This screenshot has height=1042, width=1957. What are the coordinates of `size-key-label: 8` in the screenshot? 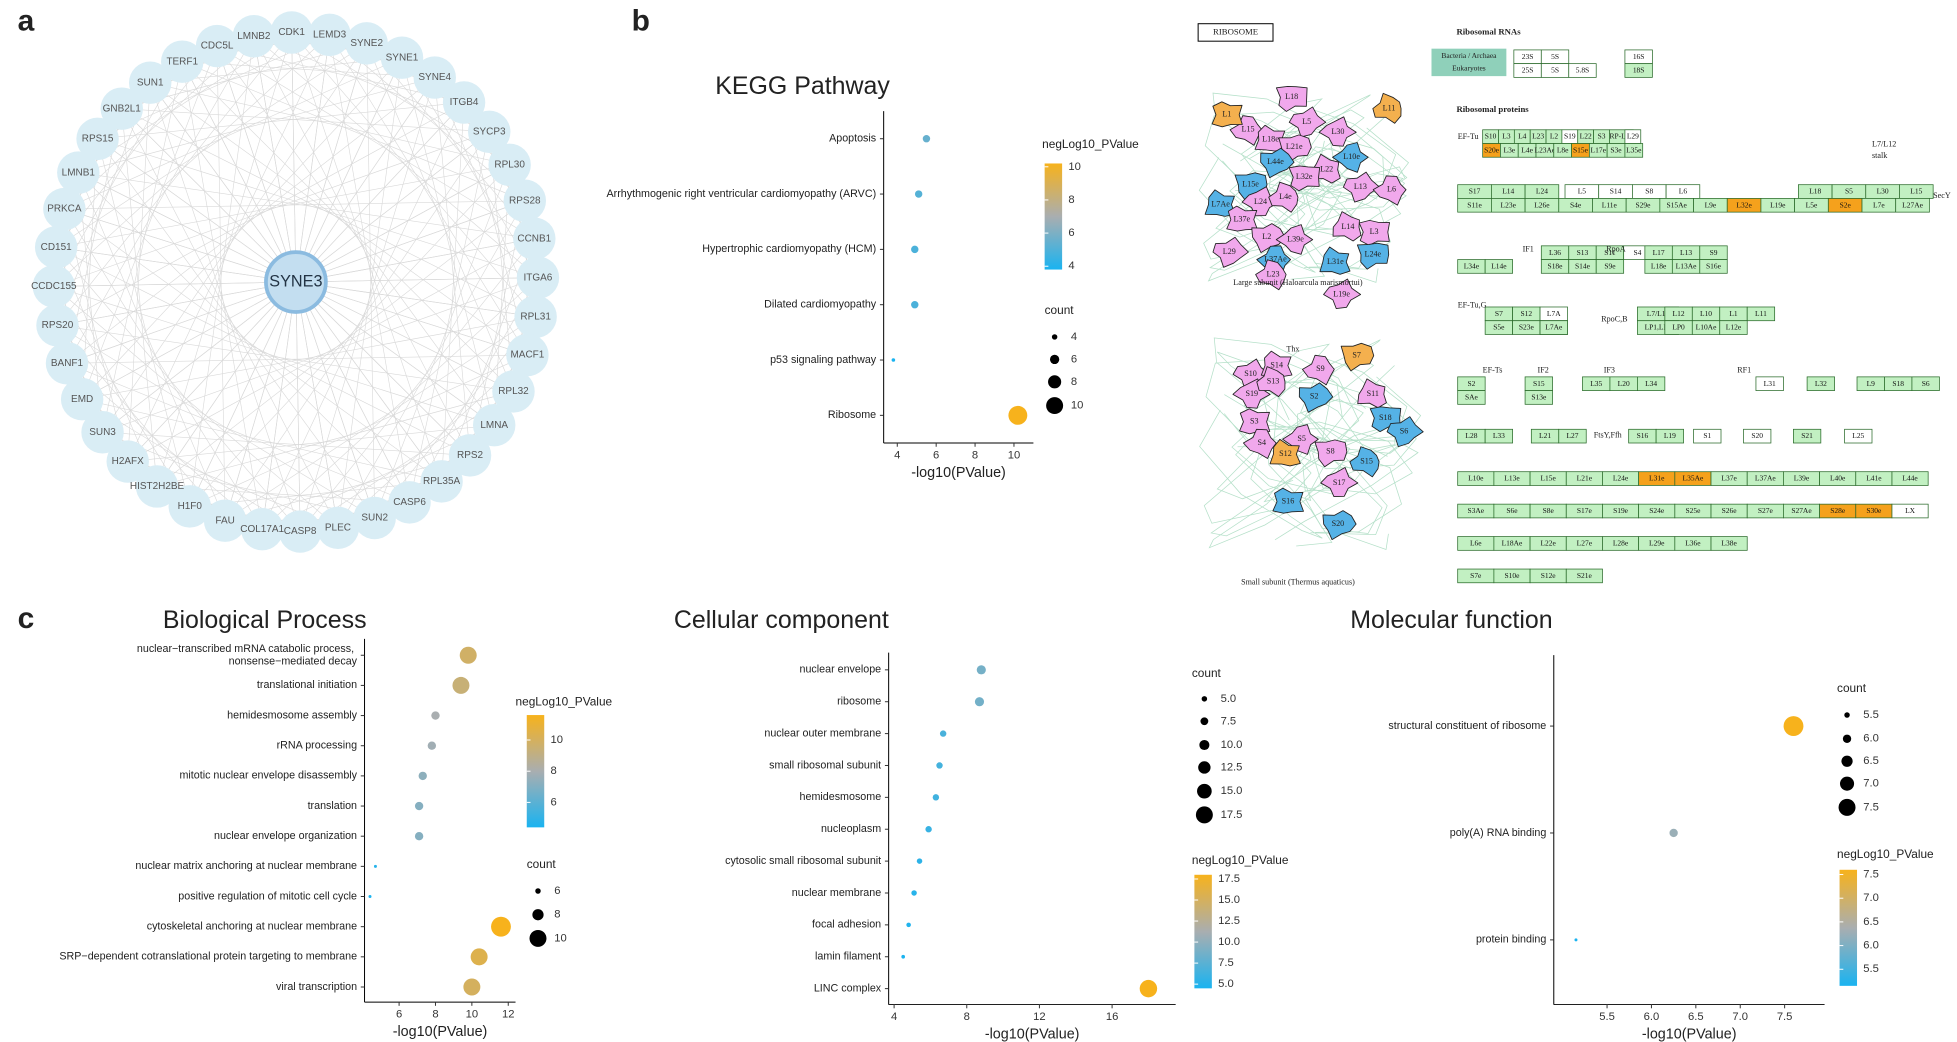 It's located at (557, 915).